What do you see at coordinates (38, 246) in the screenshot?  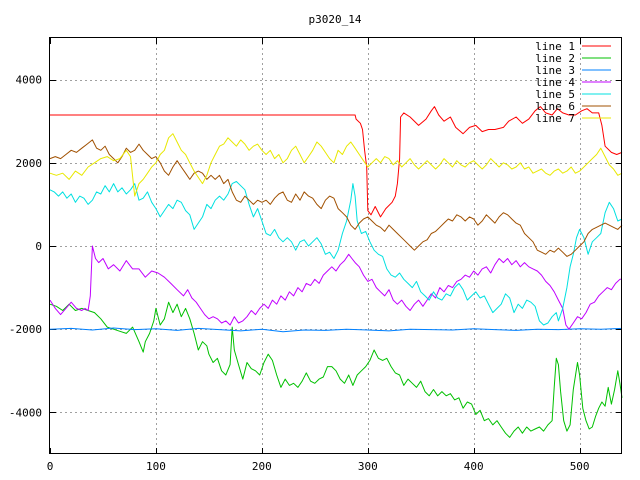 I see `y-tick-label: 0` at bounding box center [38, 246].